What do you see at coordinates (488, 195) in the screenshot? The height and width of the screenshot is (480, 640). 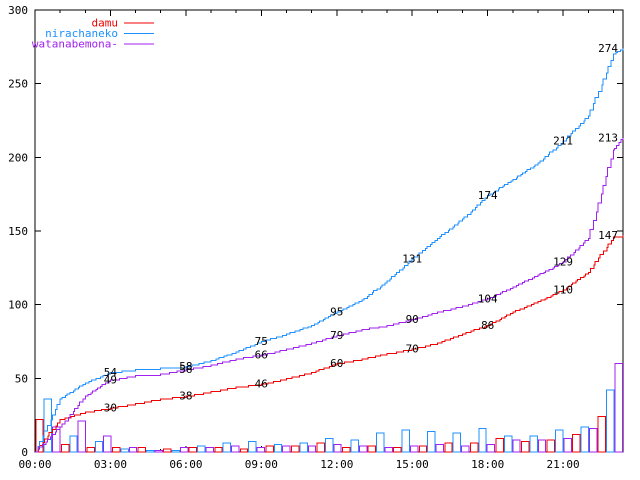 I see `value-label-nirachaneko: 174` at bounding box center [488, 195].